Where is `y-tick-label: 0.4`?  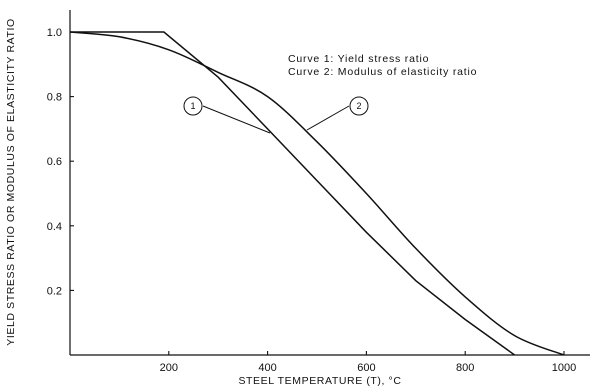 y-tick-label: 0.4 is located at coordinates (54, 227).